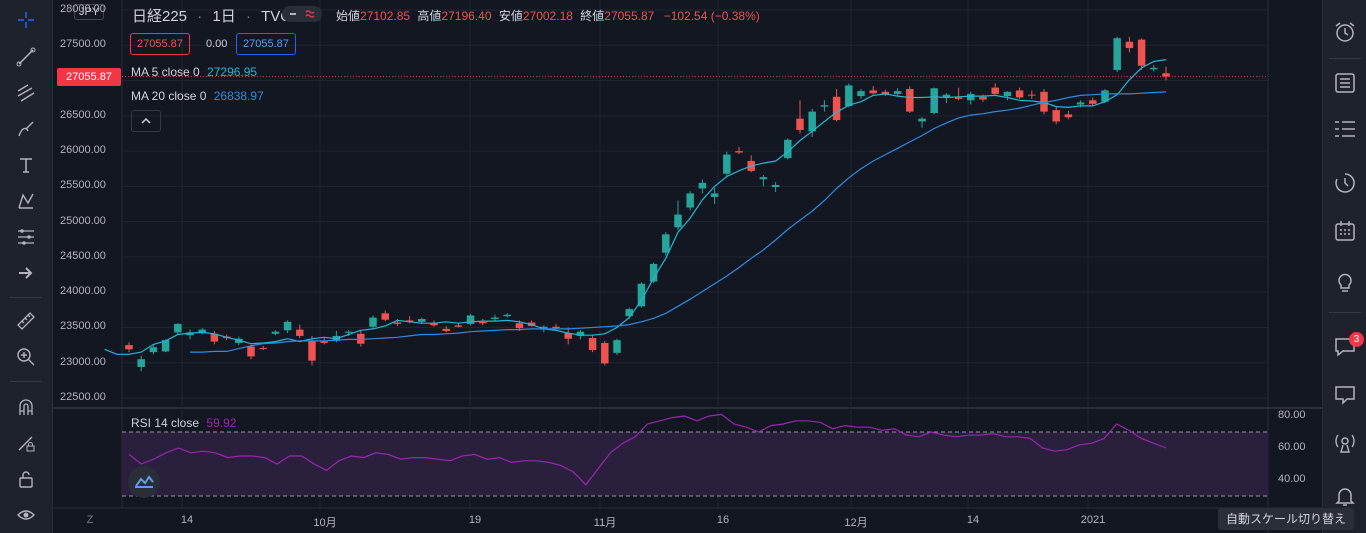 Image resolution: width=1366 pixels, height=533 pixels. I want to click on time-tick-label: 12月, so click(856, 523).